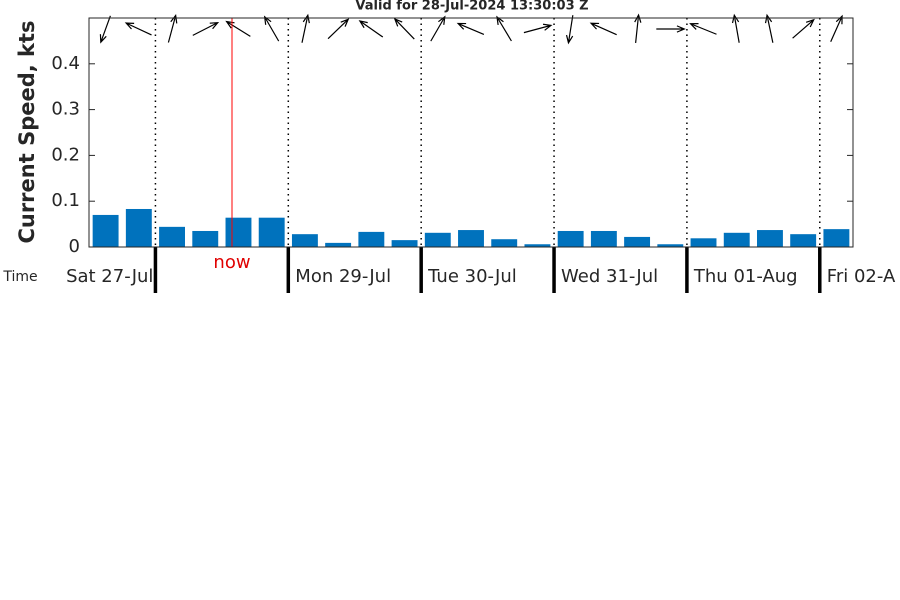 The image size is (900, 600). What do you see at coordinates (472, 276) in the screenshot?
I see `day-label: Tue 30-Jul` at bounding box center [472, 276].